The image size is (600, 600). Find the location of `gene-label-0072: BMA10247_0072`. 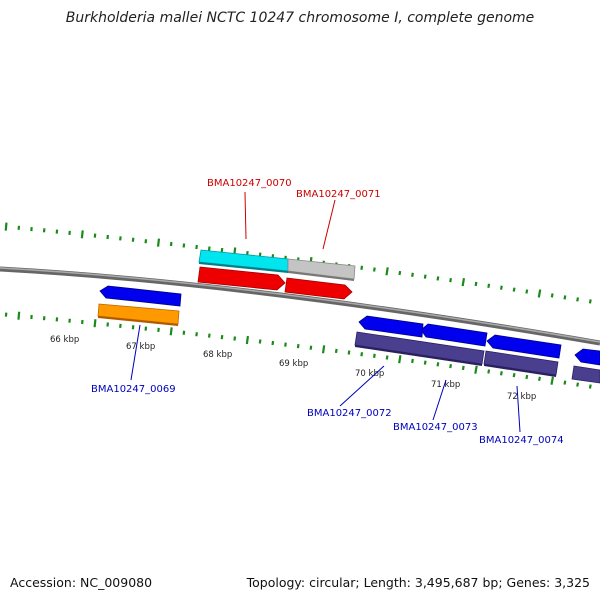

gene-label-0072: BMA10247_0072 is located at coordinates (349, 413).